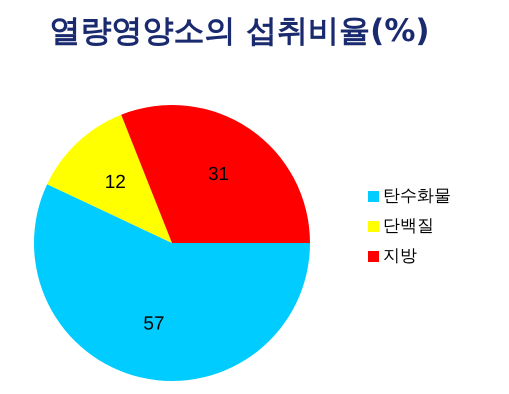 The height and width of the screenshot is (394, 509). Describe the element at coordinates (400, 255) in the screenshot. I see `legend-label: 지방` at that location.